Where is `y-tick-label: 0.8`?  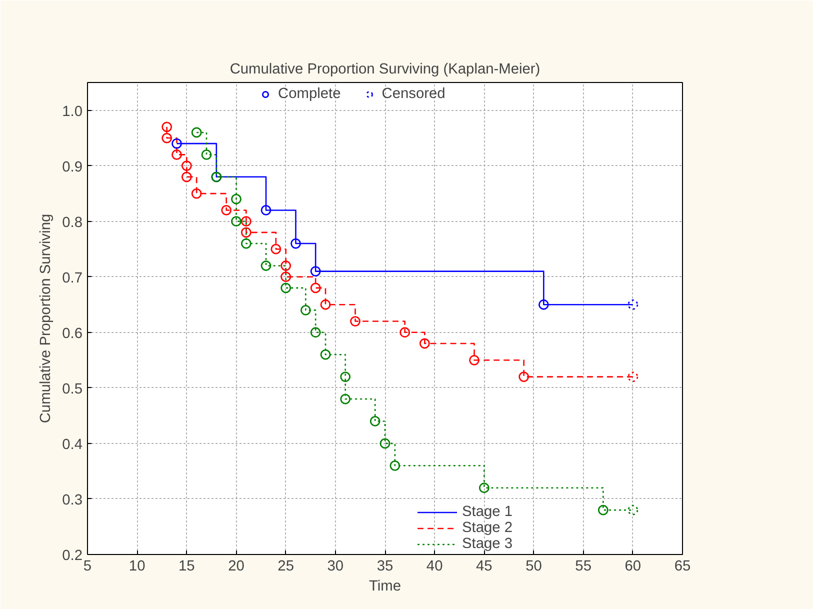 y-tick-label: 0.8 is located at coordinates (72, 222).